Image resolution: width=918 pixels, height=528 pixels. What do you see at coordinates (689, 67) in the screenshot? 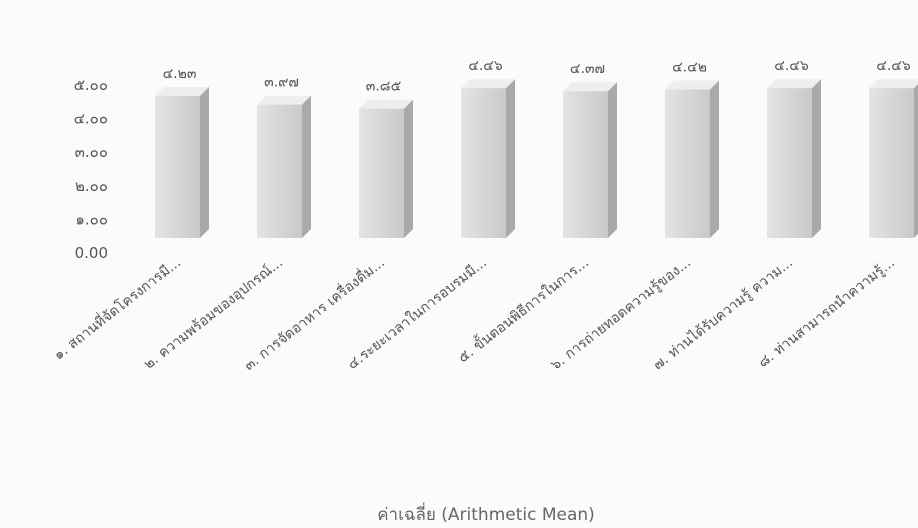
I see `data-label: ๔.๔๒` at bounding box center [689, 67].